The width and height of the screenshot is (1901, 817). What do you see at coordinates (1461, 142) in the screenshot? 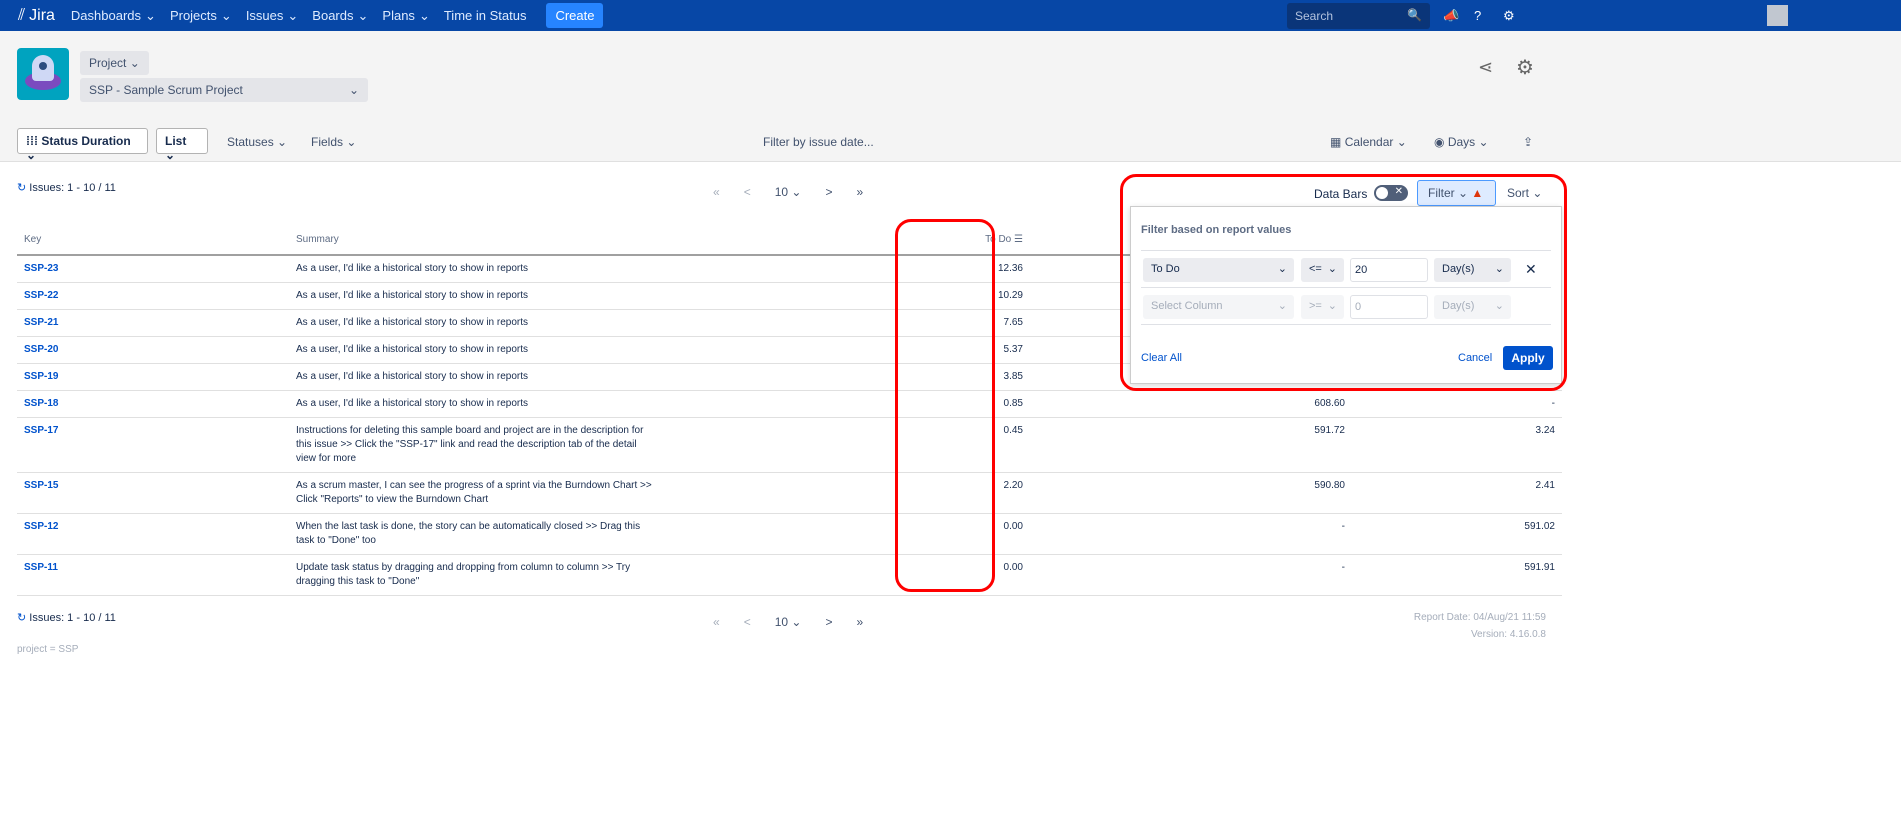
I see `days-dropdown: ◉ Days ⌄` at bounding box center [1461, 142].